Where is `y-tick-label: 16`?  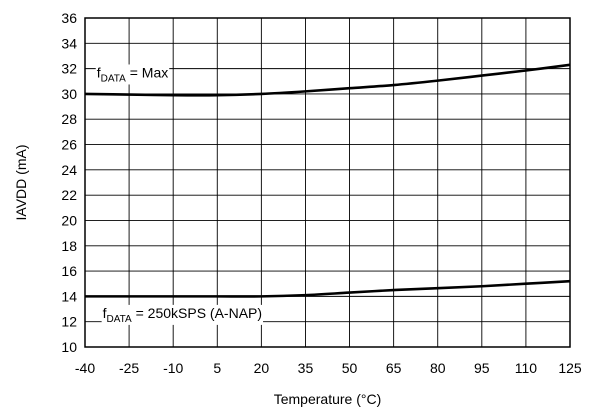 y-tick-label: 16 is located at coordinates (69, 271).